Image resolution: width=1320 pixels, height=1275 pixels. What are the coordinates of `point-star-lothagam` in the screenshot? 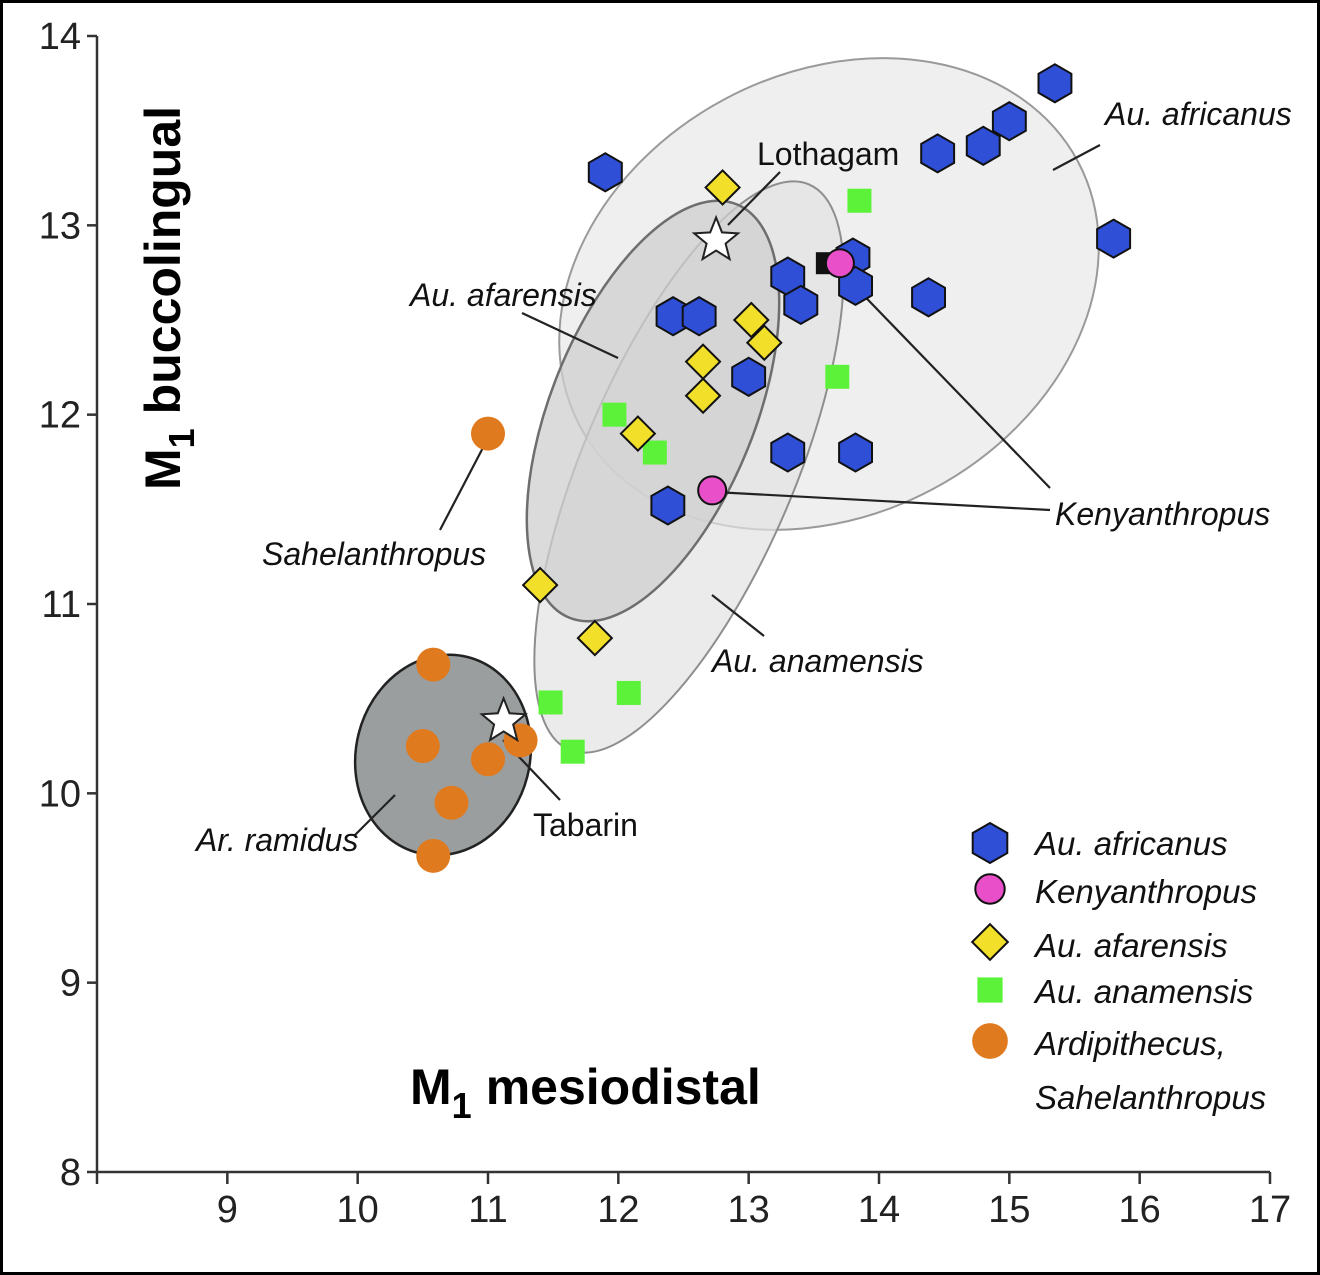 It's located at (716, 238).